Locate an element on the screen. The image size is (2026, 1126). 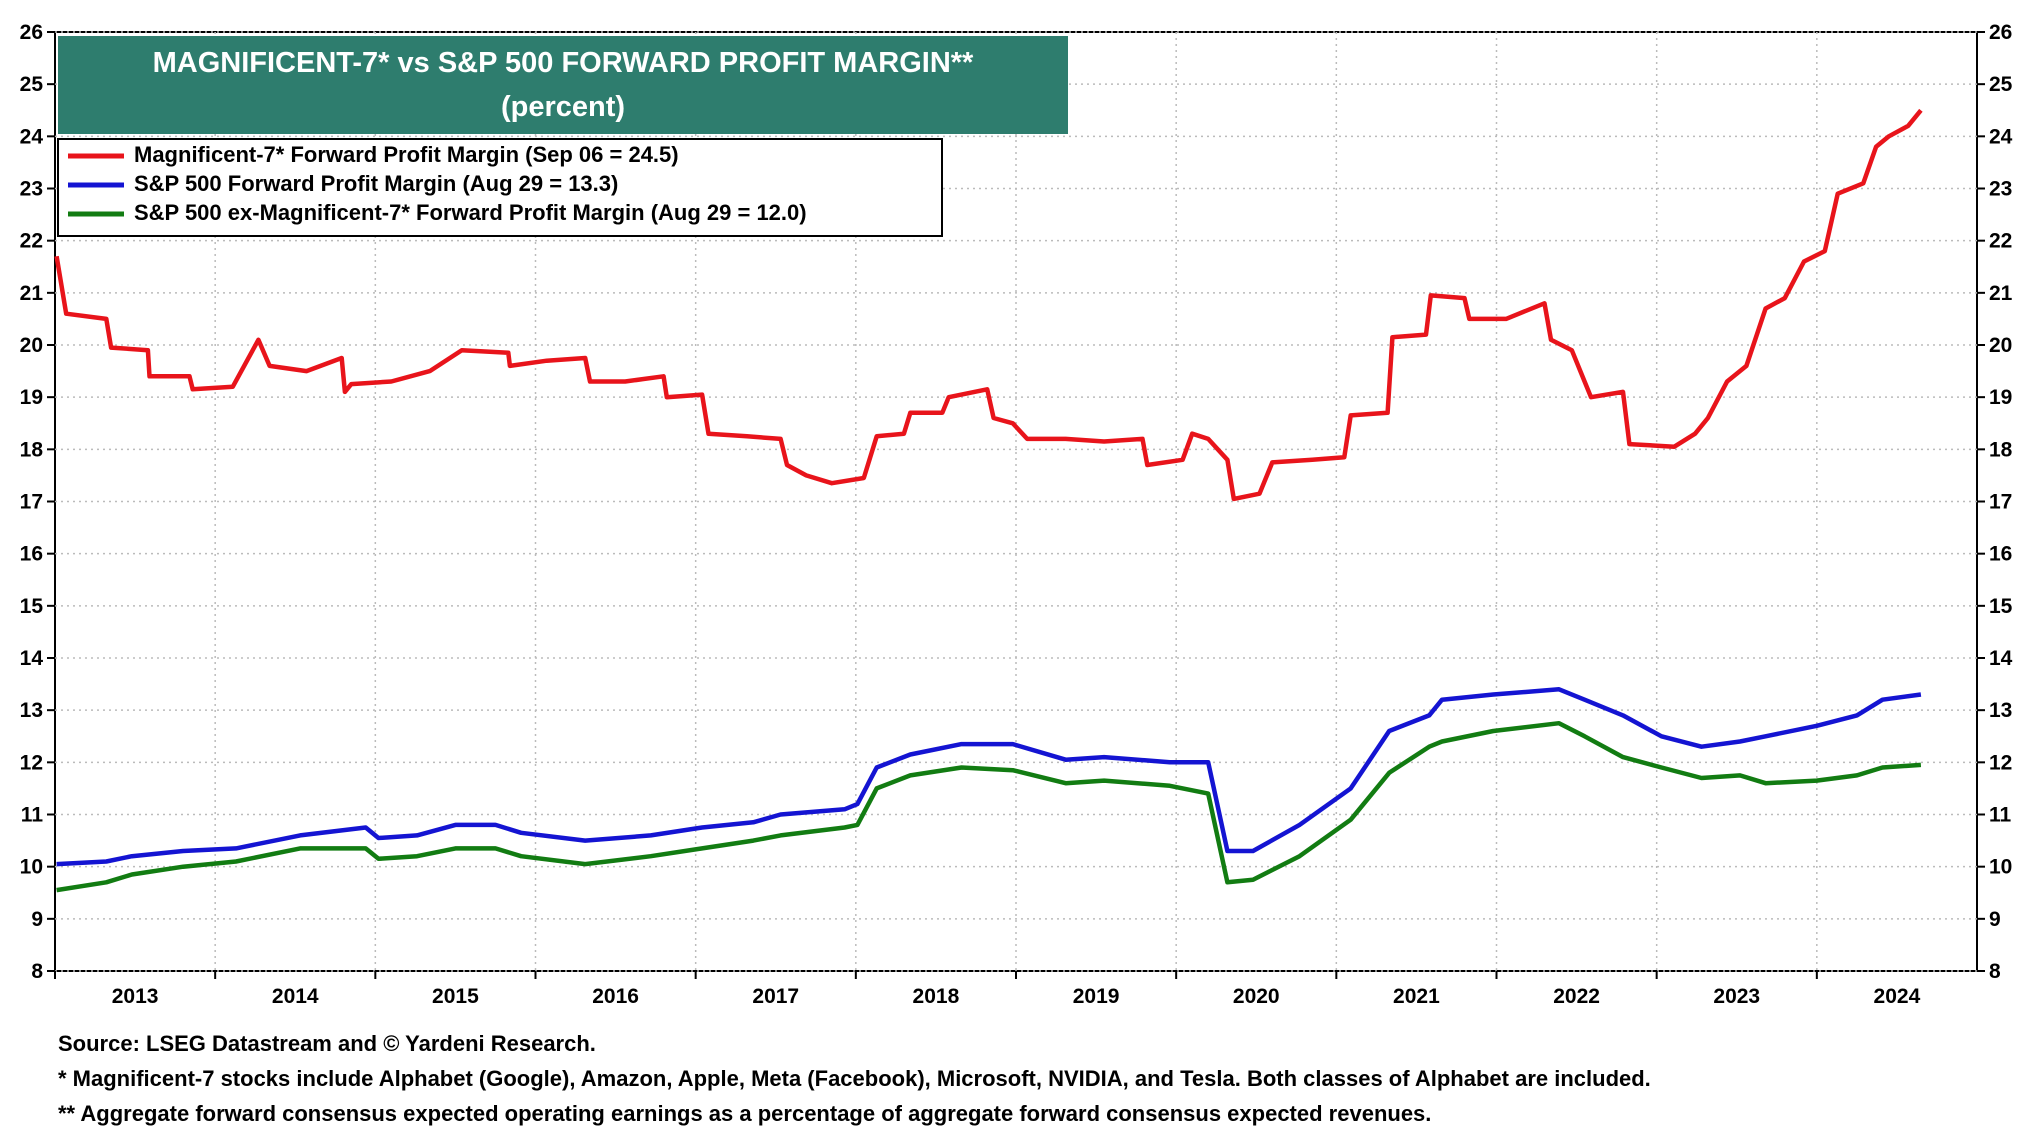
x-tick-label: 2019 is located at coordinates (1096, 996).